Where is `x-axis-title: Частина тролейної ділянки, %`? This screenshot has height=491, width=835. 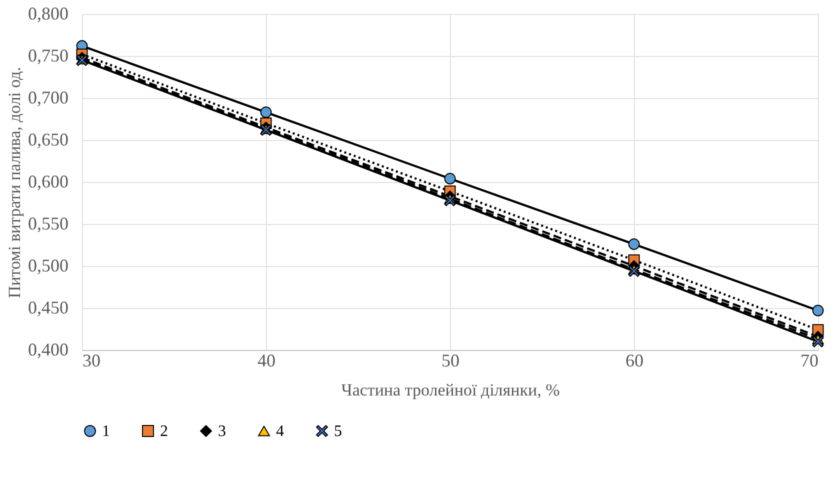
x-axis-title: Частина тролейної ділянки, % is located at coordinates (450, 390).